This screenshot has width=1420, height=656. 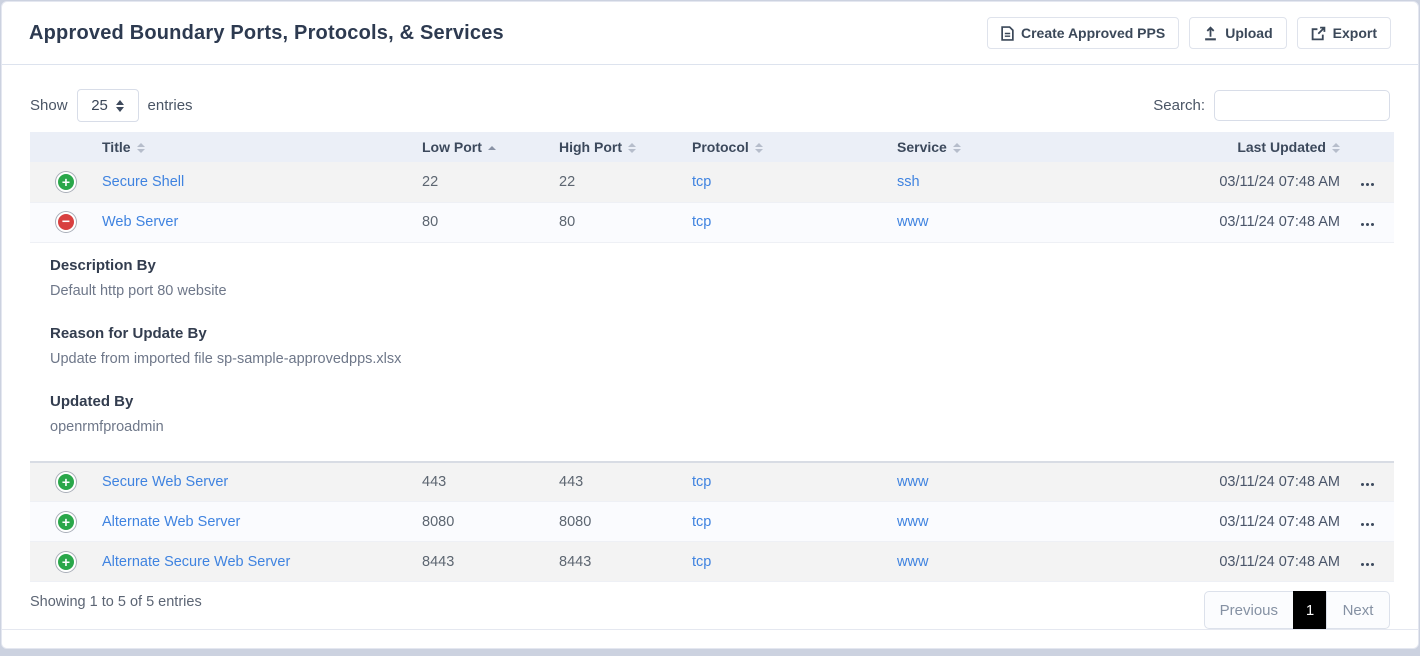 What do you see at coordinates (1354, 33) in the screenshot?
I see `export-label: Export` at bounding box center [1354, 33].